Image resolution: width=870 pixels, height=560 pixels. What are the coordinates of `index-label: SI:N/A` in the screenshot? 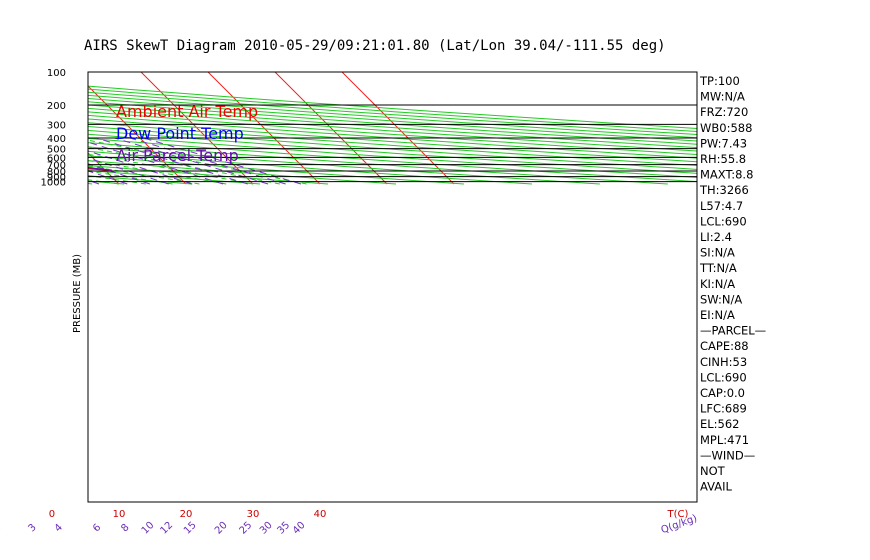 It's located at (717, 253).